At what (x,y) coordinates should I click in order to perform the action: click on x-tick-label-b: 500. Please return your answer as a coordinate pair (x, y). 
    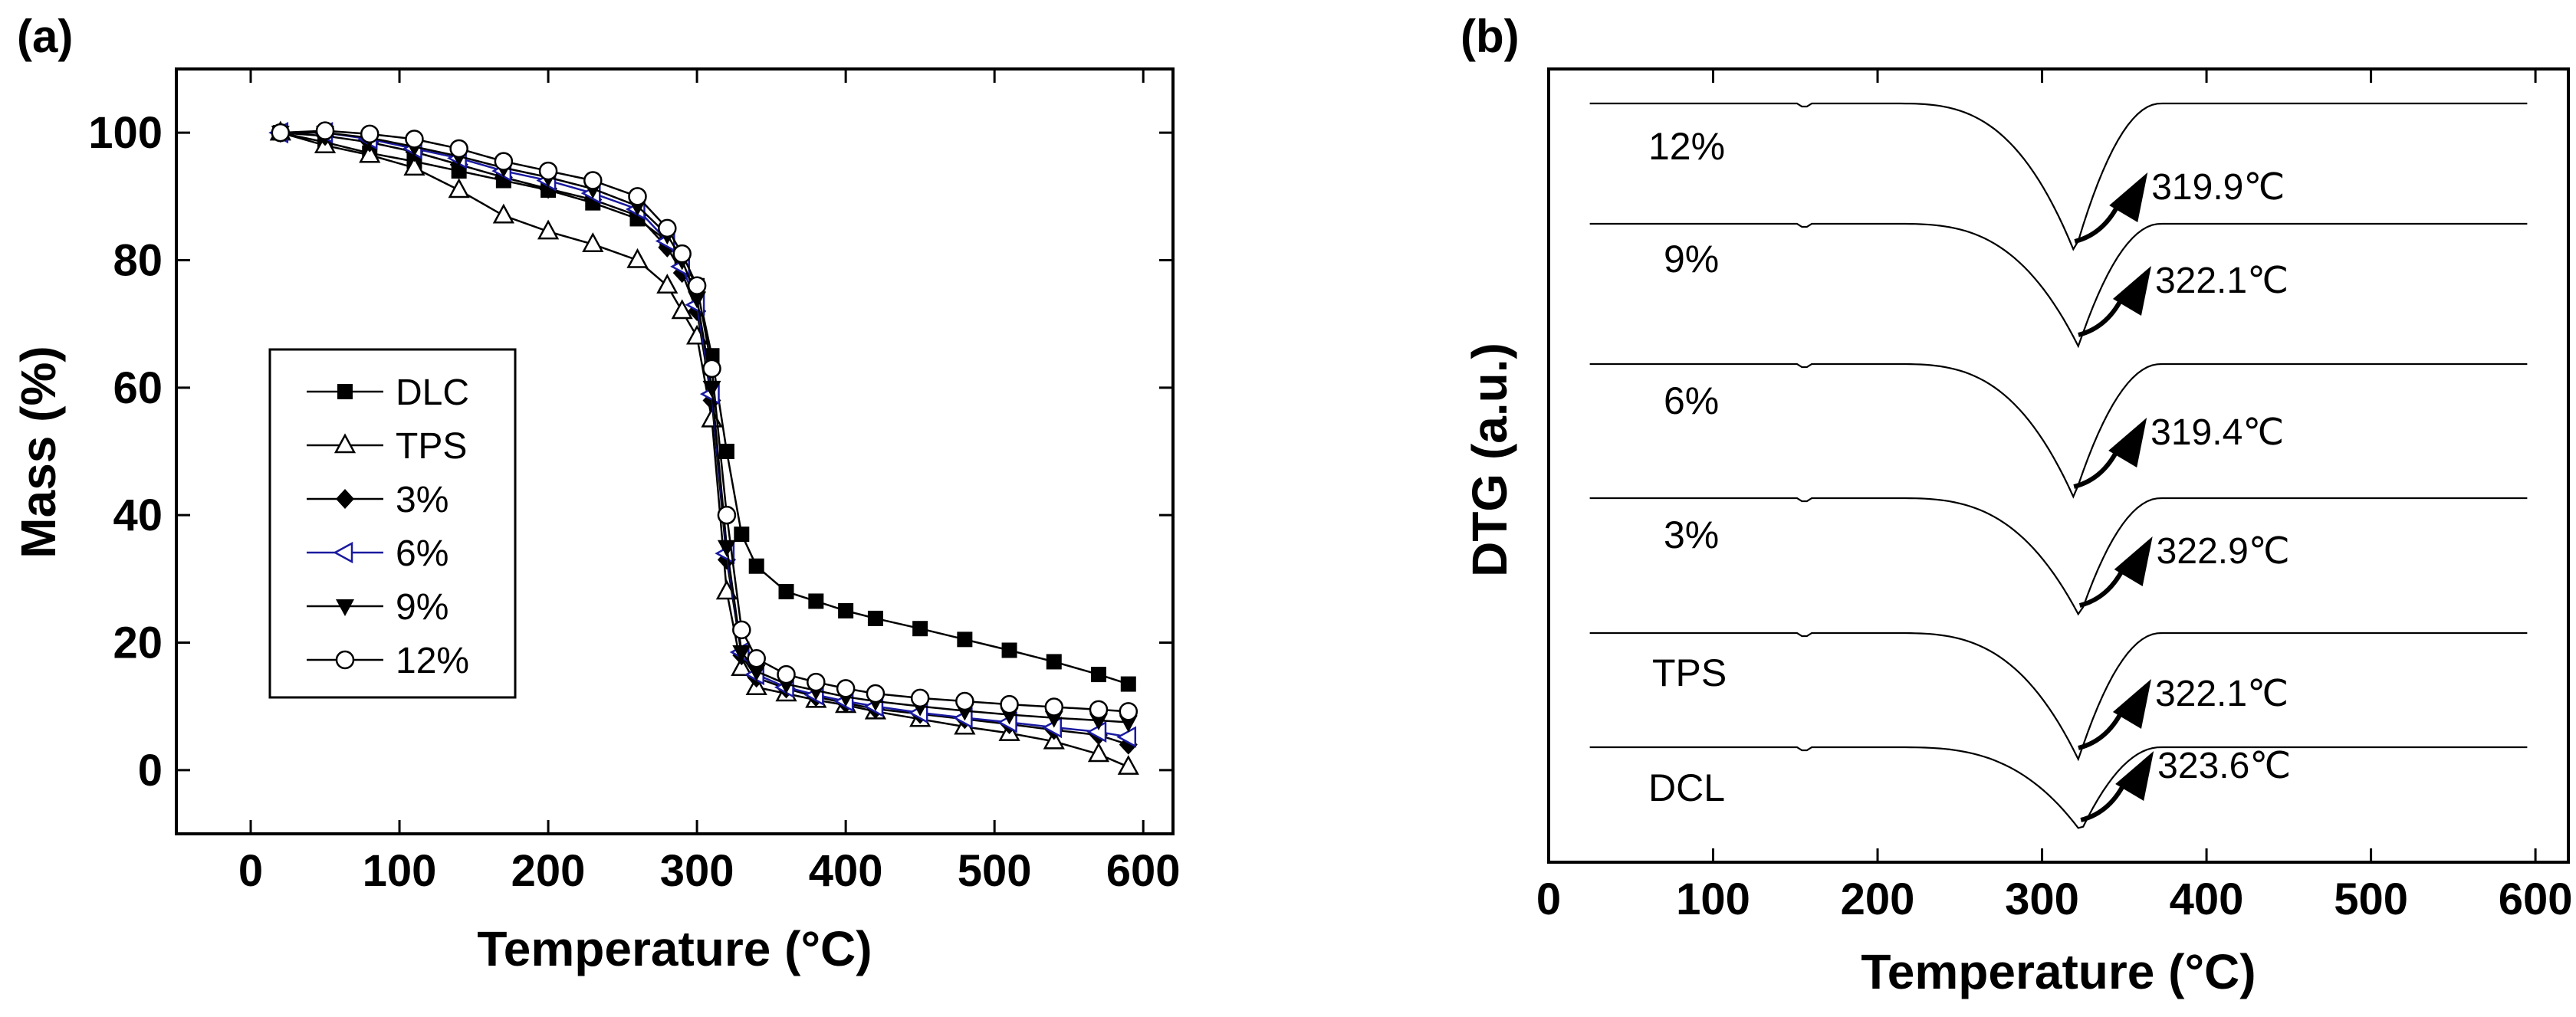
    Looking at the image, I should click on (2371, 899).